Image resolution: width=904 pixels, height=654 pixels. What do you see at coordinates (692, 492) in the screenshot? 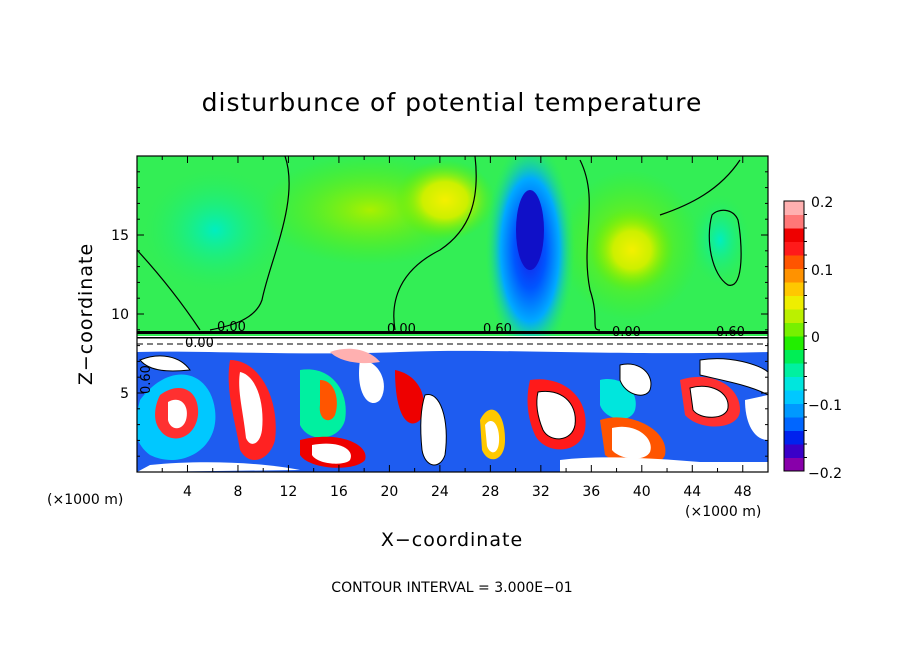
I see `x-tick-label: 44` at bounding box center [692, 492].